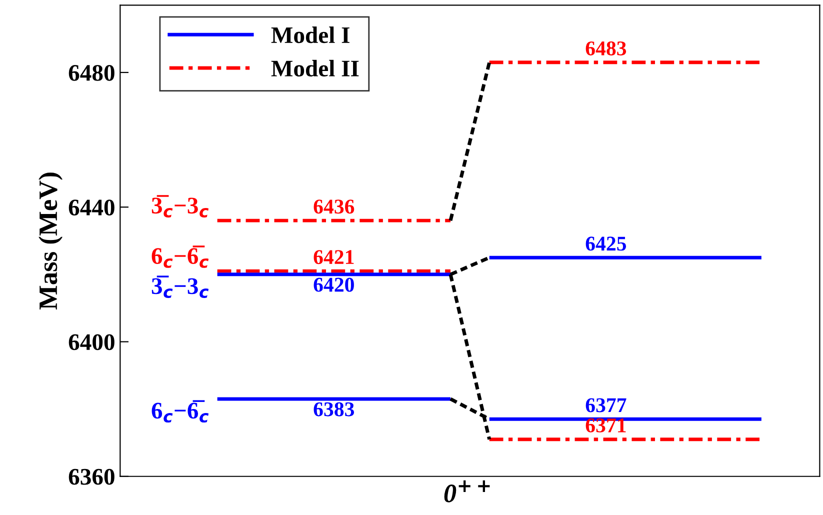 Image resolution: width=823 pixels, height=515 pixels. What do you see at coordinates (50, 241) in the screenshot?
I see `y-axis-title: Mass (MeV)` at bounding box center [50, 241].